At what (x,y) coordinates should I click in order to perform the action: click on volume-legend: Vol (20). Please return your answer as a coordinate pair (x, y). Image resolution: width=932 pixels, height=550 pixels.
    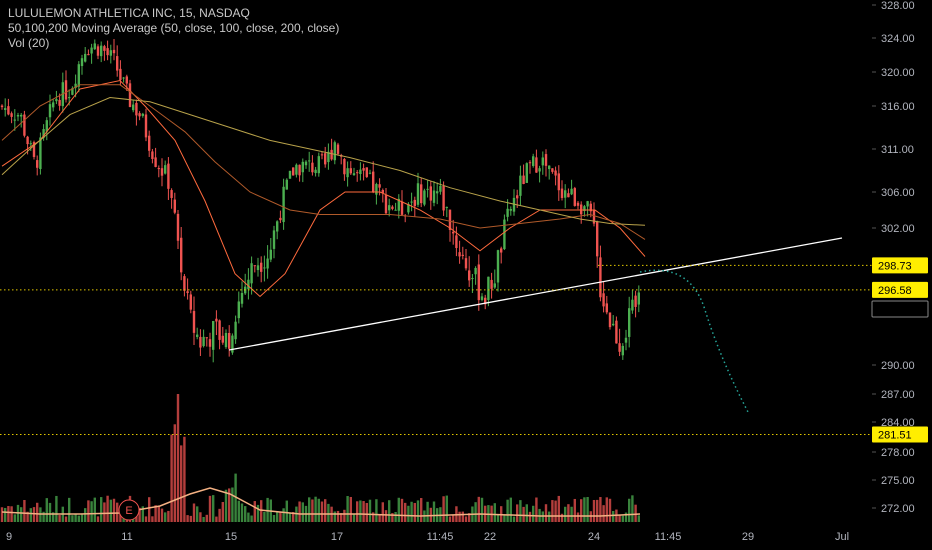
    Looking at the image, I should click on (29, 43).